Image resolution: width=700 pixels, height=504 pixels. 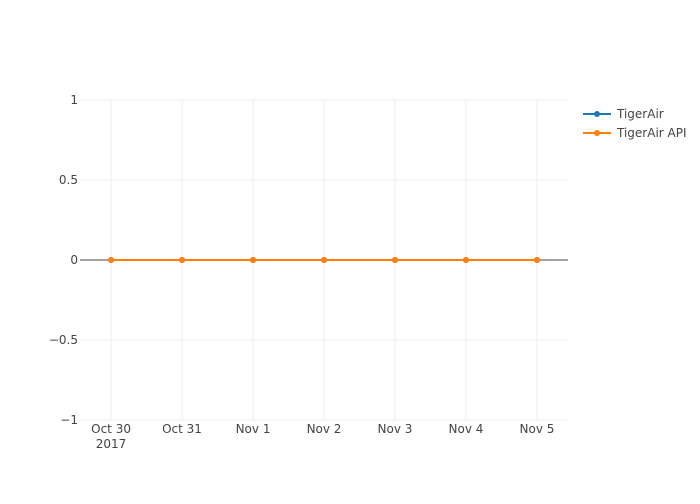 I want to click on y-tick-label: 0, so click(x=74, y=260).